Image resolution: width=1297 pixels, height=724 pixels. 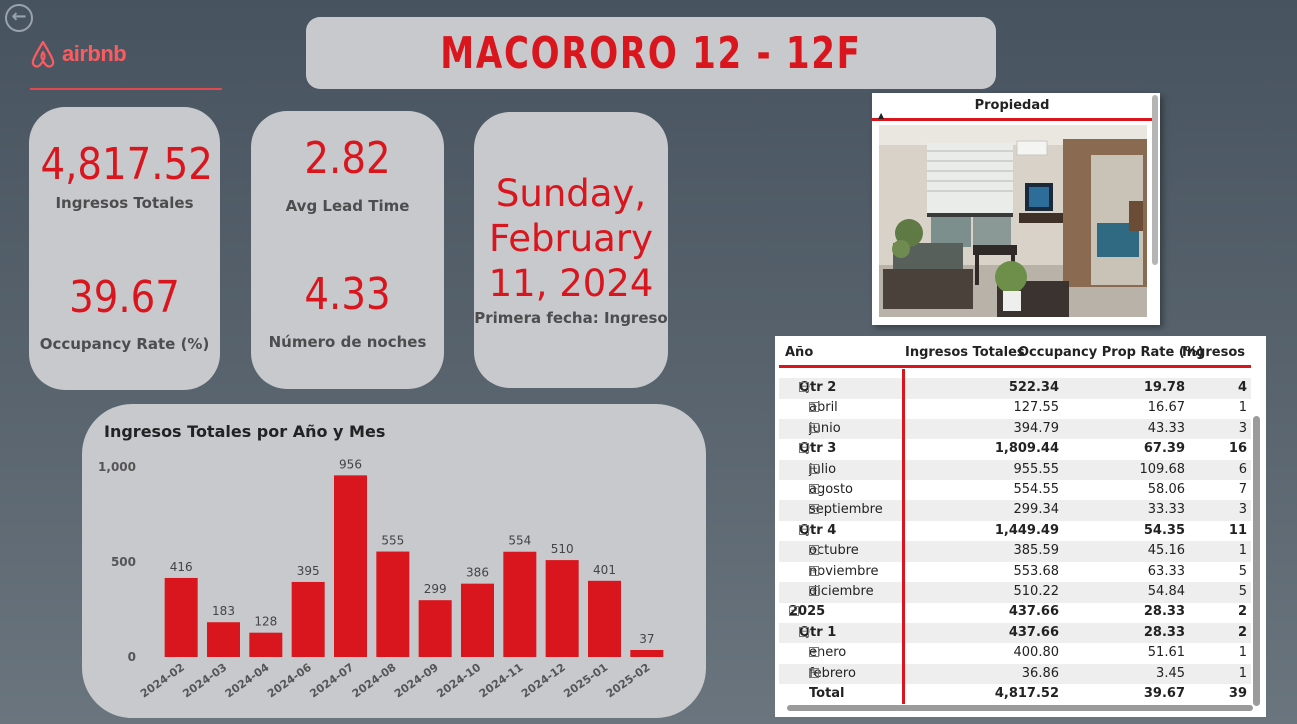 What do you see at coordinates (1015, 408) in the screenshot?
I see `table-row: + abril 127.55 16.67 1` at bounding box center [1015, 408].